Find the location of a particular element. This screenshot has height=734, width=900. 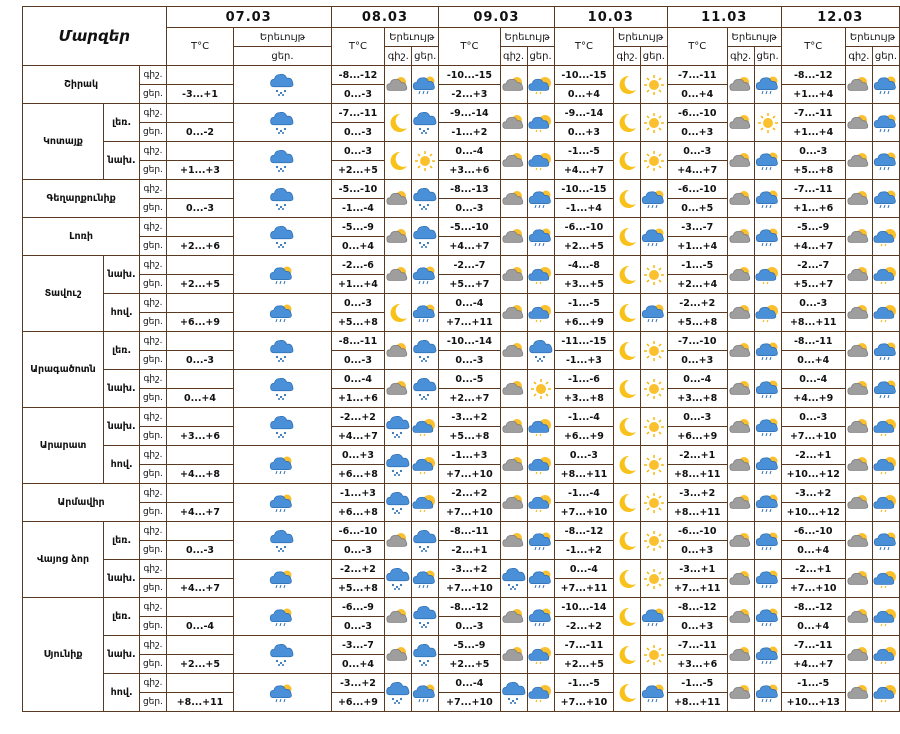

date-header: 08.03 is located at coordinates (385, 17).